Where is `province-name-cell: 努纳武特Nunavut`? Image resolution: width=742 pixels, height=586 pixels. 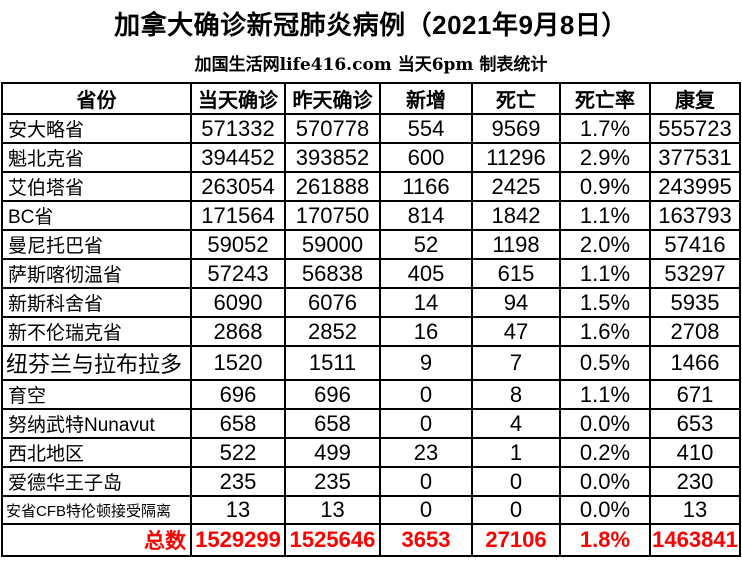 province-name-cell: 努纳武特Nunavut is located at coordinates (96, 423).